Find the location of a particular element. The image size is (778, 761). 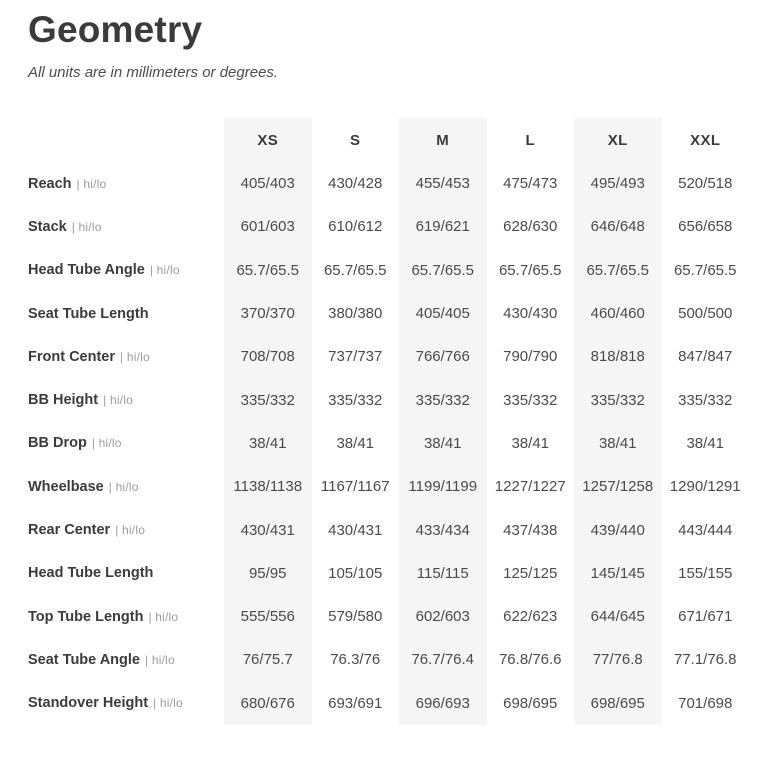

row-label-text: Top Tube Length is located at coordinates (86, 616).